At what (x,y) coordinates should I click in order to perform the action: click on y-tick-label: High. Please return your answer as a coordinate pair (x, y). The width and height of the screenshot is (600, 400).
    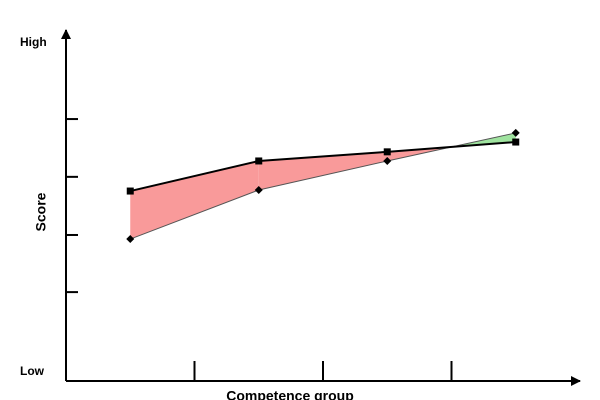
    Looking at the image, I should click on (33, 42).